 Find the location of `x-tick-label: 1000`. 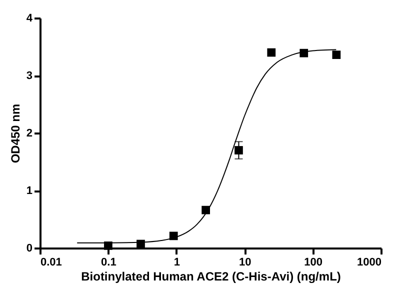

x-tick-label: 1000 is located at coordinates (369, 262).